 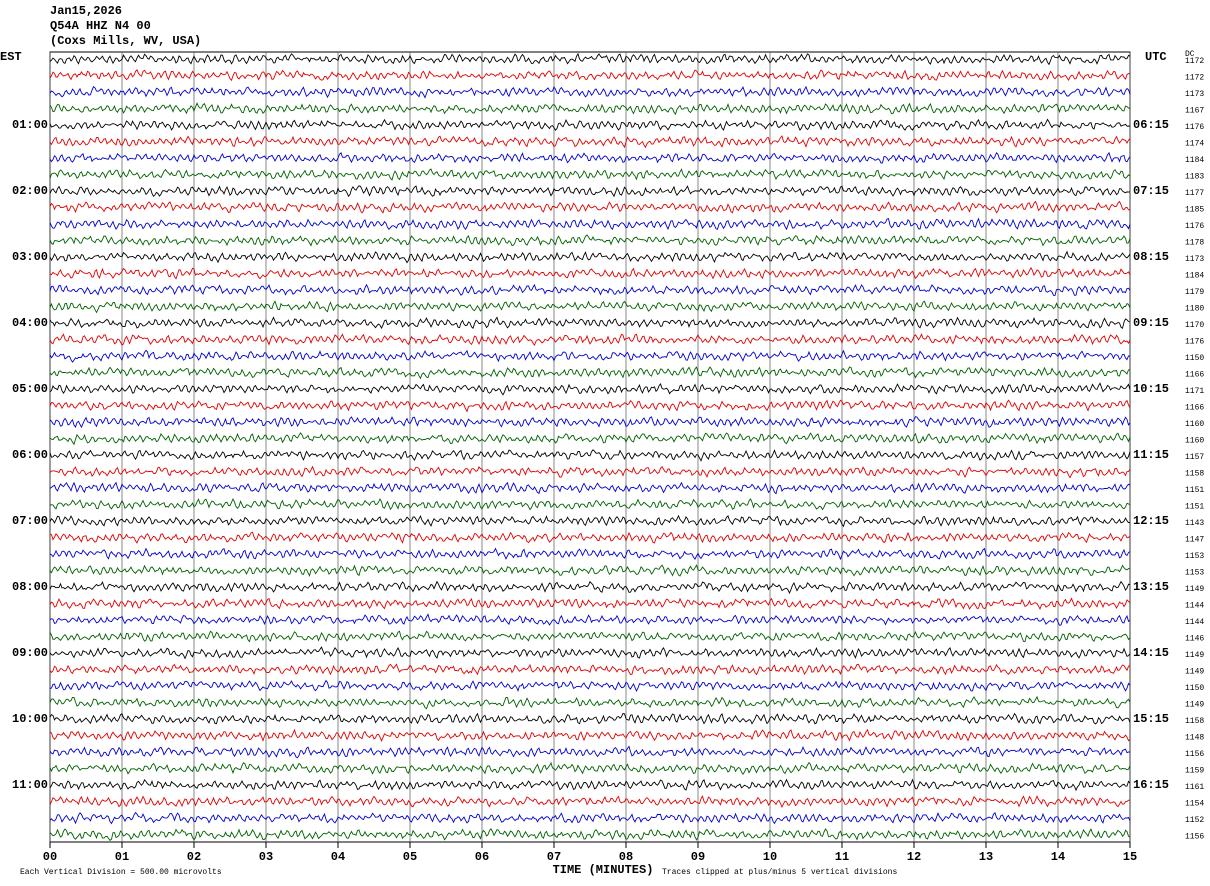 I want to click on left-hour-label: 01:00, so click(x=30, y=125).